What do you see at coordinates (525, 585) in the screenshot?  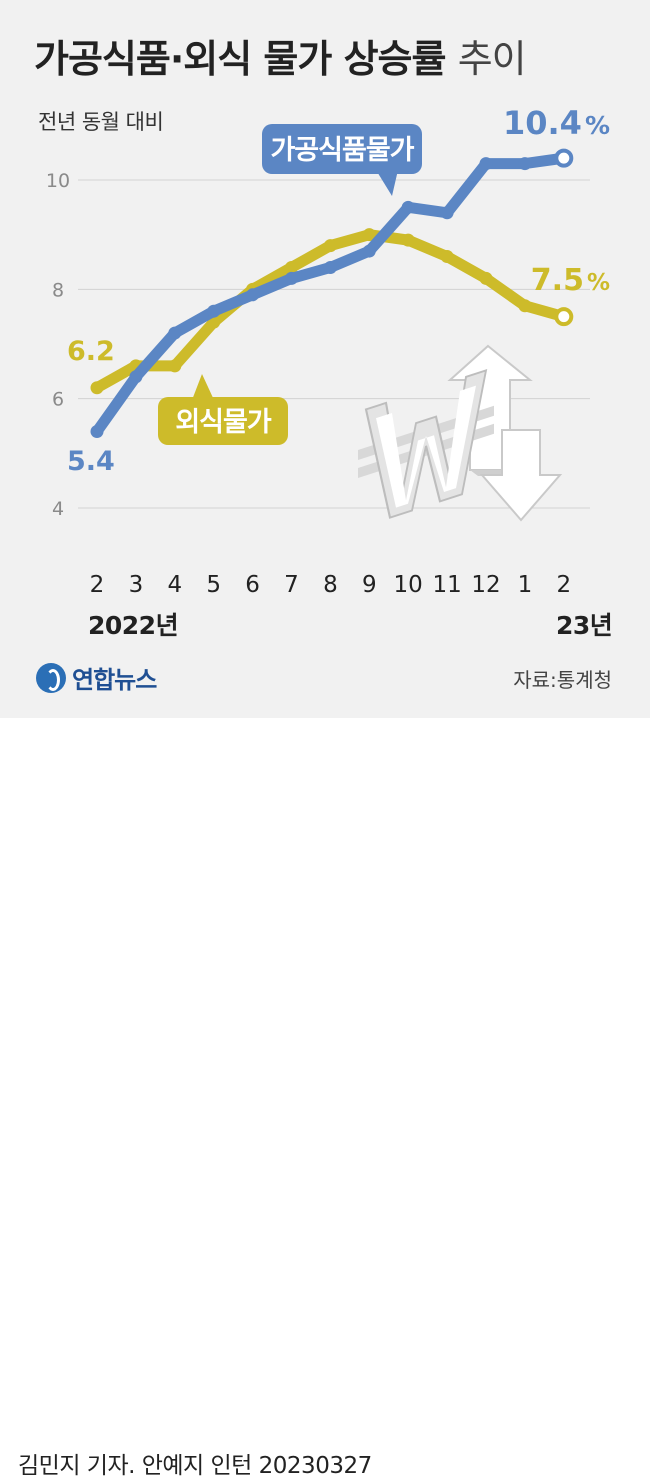 I see `x-tick-label: 1` at bounding box center [525, 585].